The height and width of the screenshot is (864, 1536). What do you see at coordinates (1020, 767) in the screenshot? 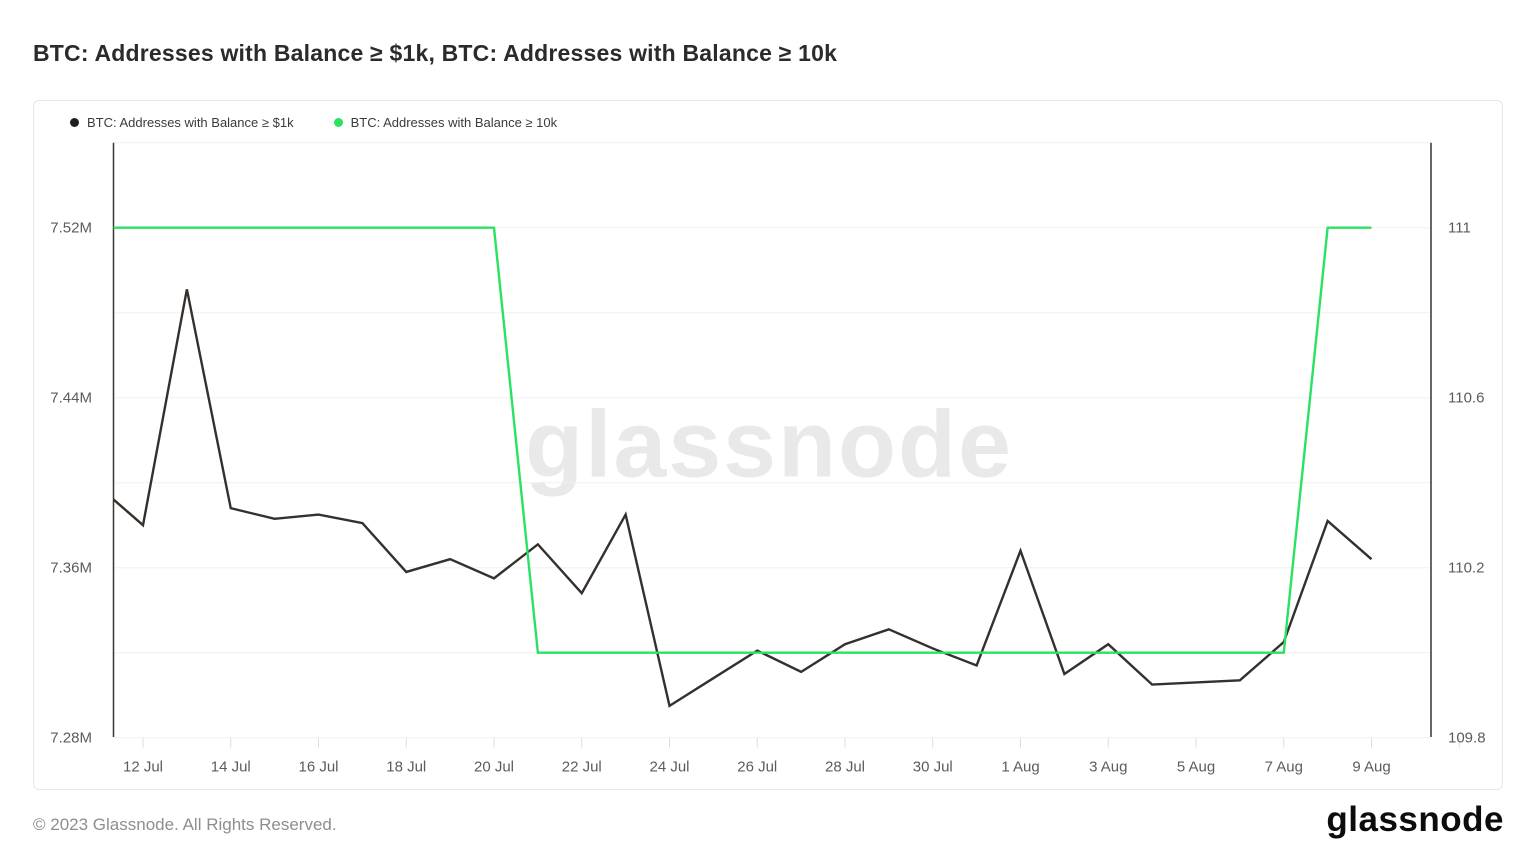
I see `x-axis-label: 1 Aug` at bounding box center [1020, 767].